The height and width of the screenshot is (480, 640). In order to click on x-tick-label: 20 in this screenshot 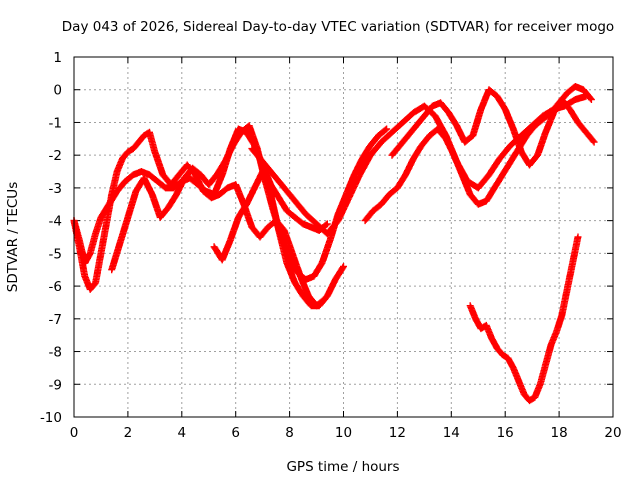, I will do `click(612, 433)`.